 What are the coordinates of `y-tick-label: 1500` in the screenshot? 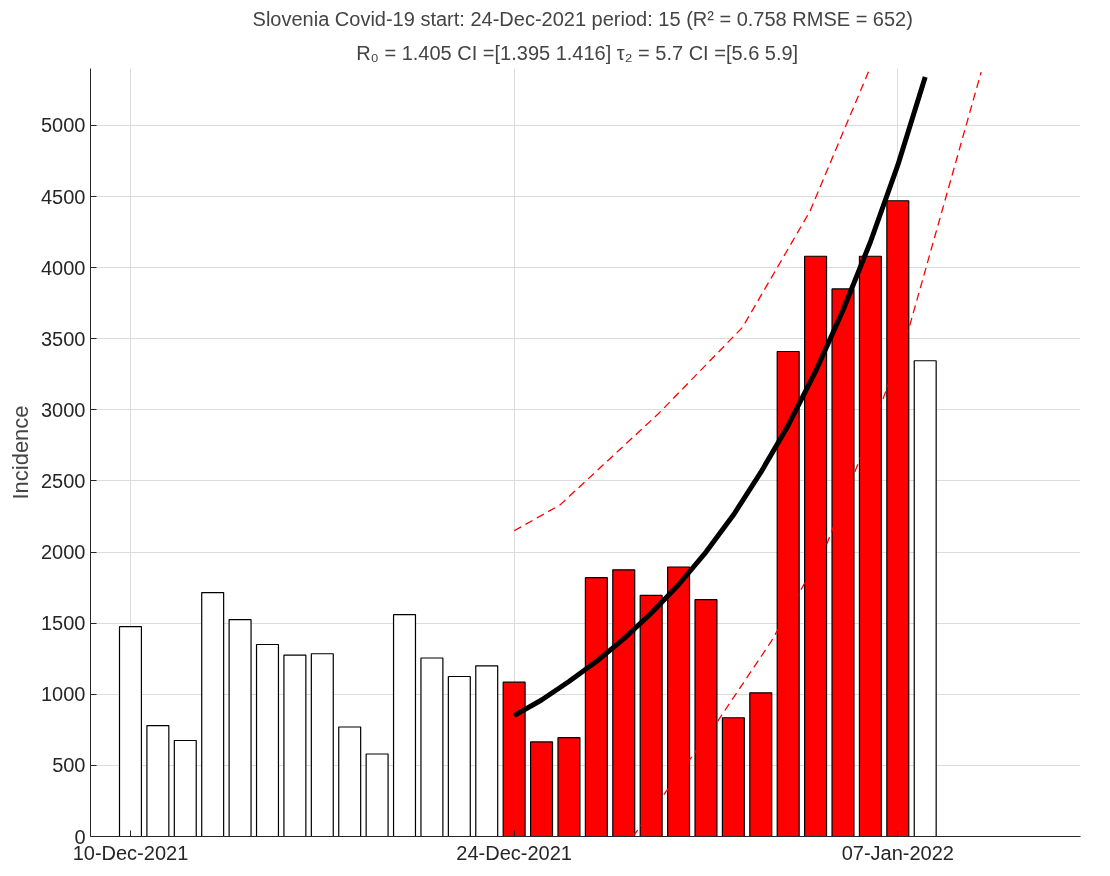 It's located at (63, 623).